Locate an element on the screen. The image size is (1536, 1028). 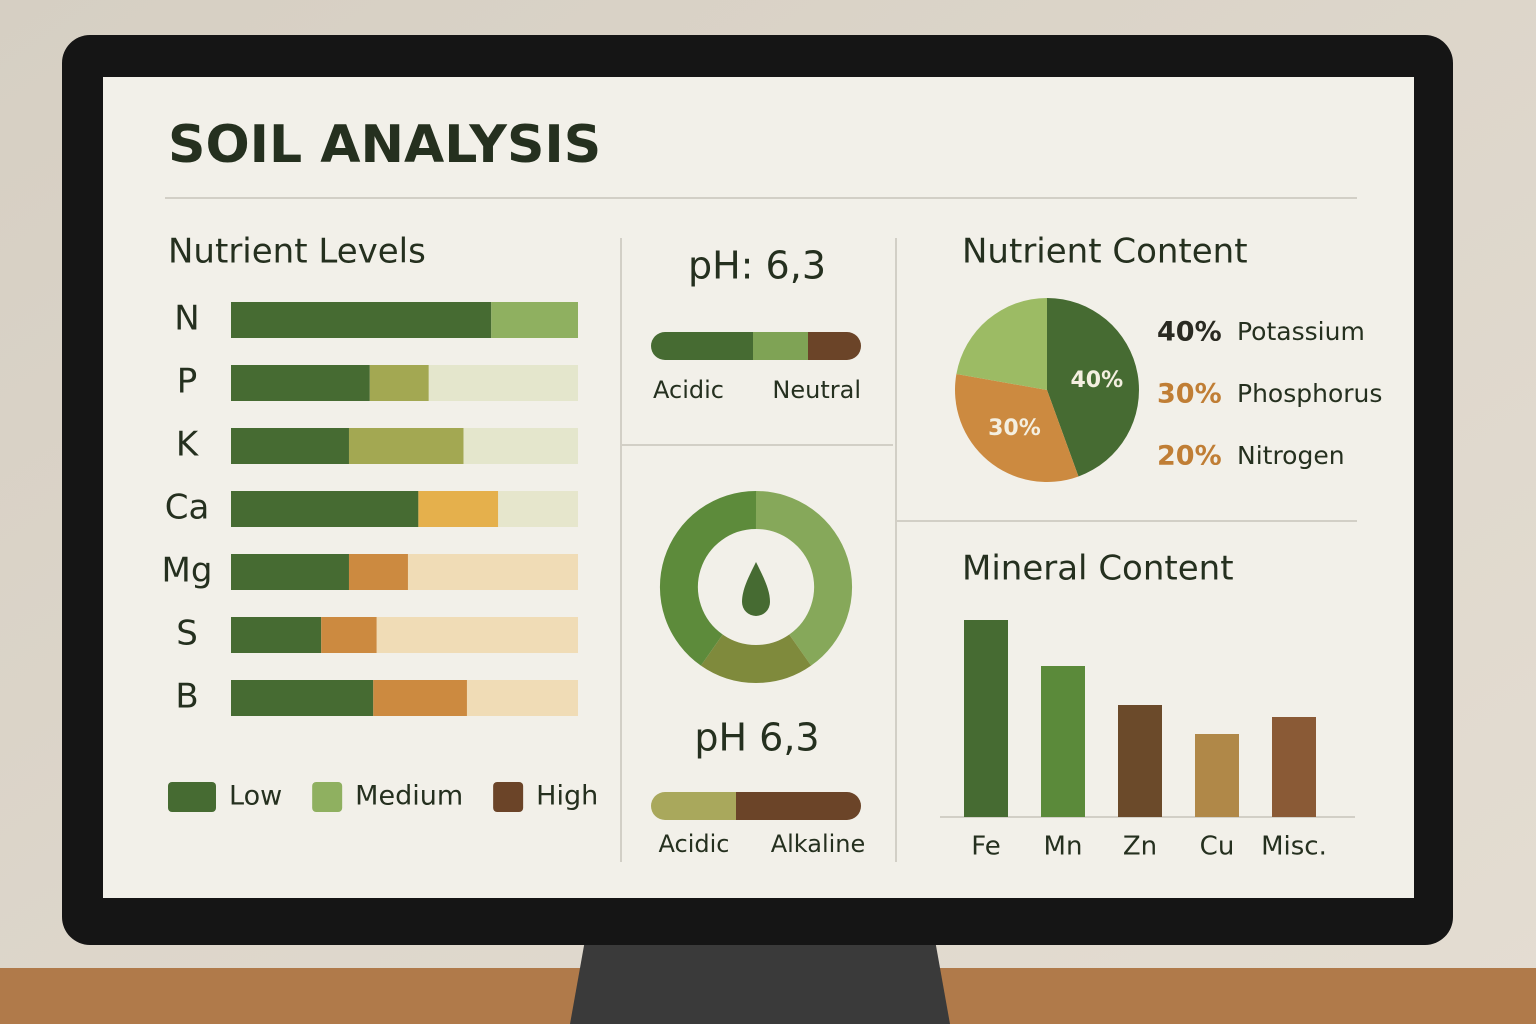
legend-label: Phosphorus is located at coordinates (1309, 393).